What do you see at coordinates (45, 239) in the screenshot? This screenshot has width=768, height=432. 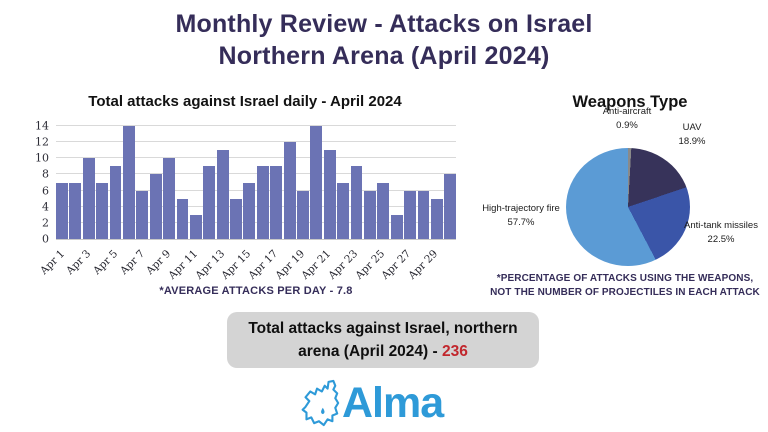 I see `y-tick-0: 0` at bounding box center [45, 239].